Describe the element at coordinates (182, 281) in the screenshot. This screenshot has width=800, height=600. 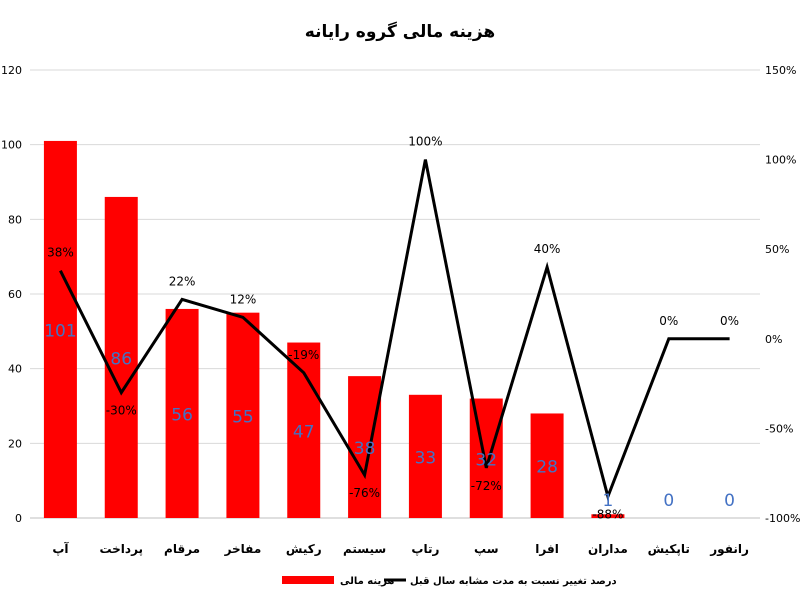
I see `line-data-label: 22%` at that location.